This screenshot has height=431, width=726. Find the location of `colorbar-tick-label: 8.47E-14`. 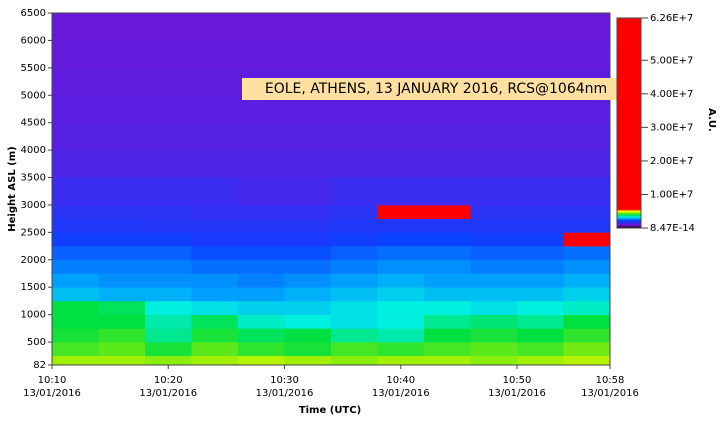

colorbar-tick-label: 8.47E-14 is located at coordinates (672, 228).